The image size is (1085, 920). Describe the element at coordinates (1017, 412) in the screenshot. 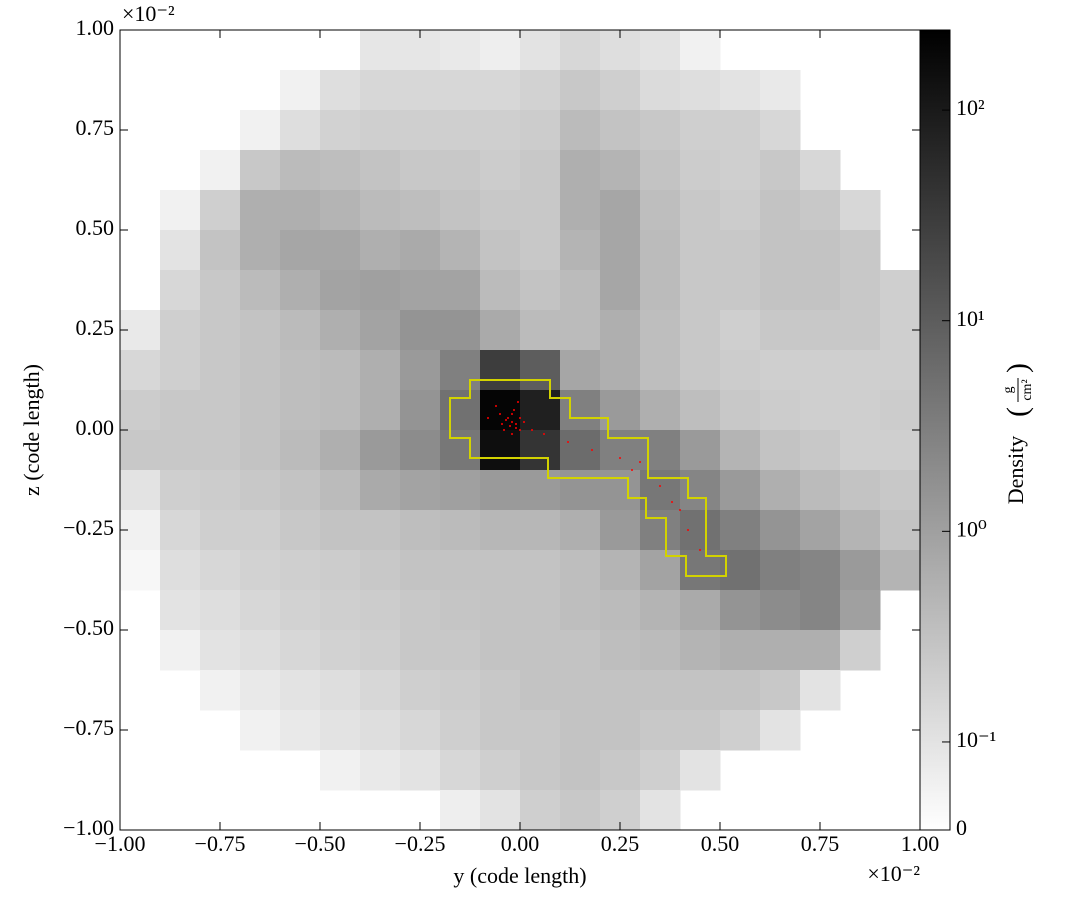

I see `paren: (` at that location.